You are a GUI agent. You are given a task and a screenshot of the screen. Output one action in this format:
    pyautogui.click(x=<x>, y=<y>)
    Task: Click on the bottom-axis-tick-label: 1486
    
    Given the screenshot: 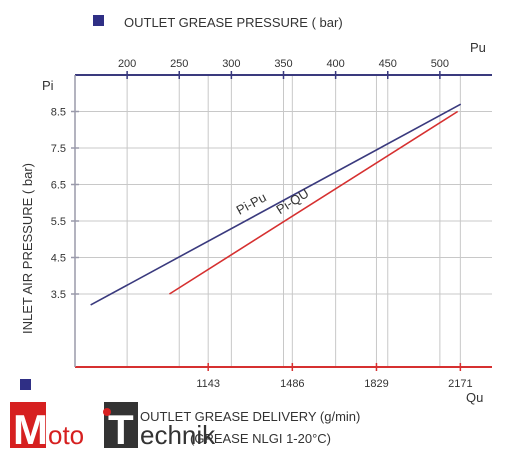 What is the action you would take?
    pyautogui.click(x=292, y=384)
    